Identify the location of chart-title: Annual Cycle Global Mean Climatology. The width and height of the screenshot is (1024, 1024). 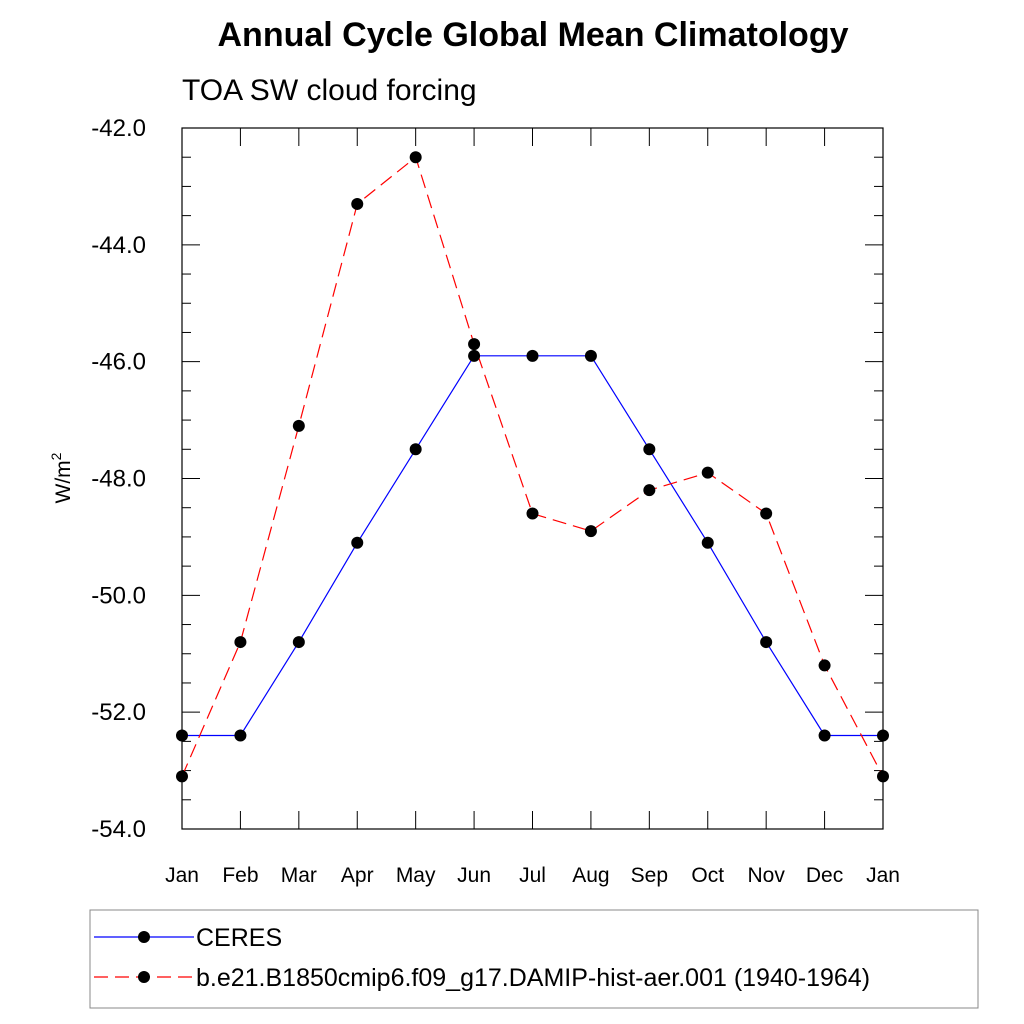
(533, 35).